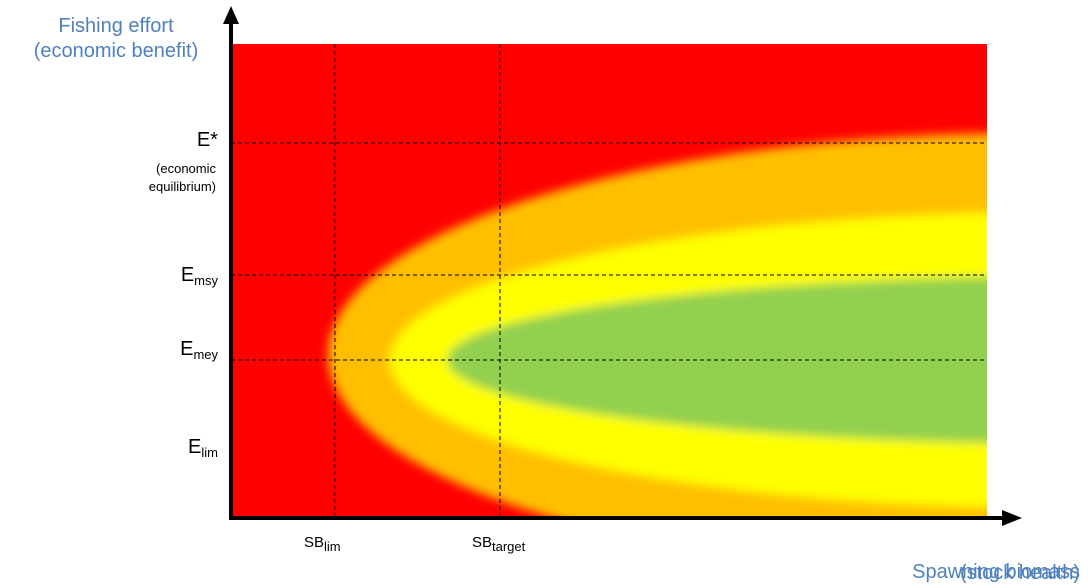  I want to click on e-lim-label: Elim, so click(203, 448).